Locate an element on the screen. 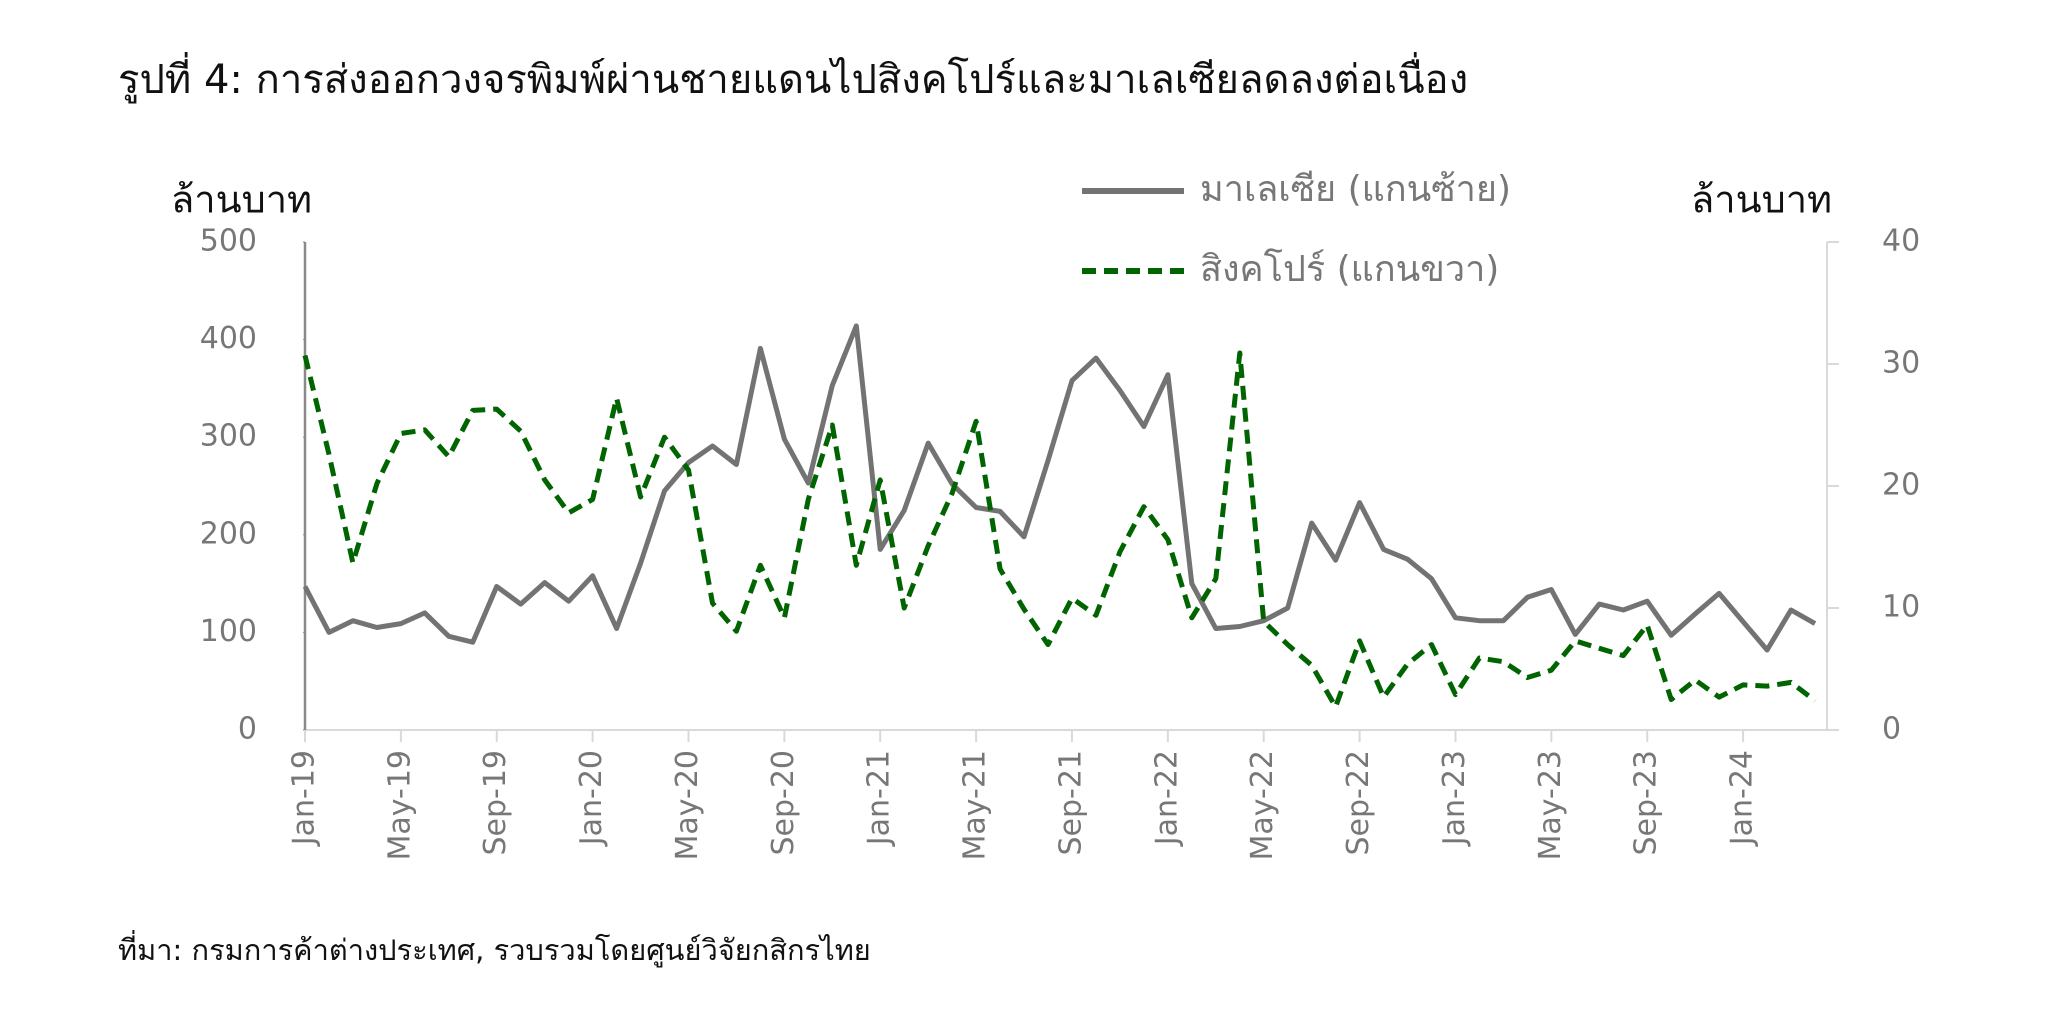 The width and height of the screenshot is (2063, 1027). x-tick-label: May-20 is located at coordinates (687, 805).